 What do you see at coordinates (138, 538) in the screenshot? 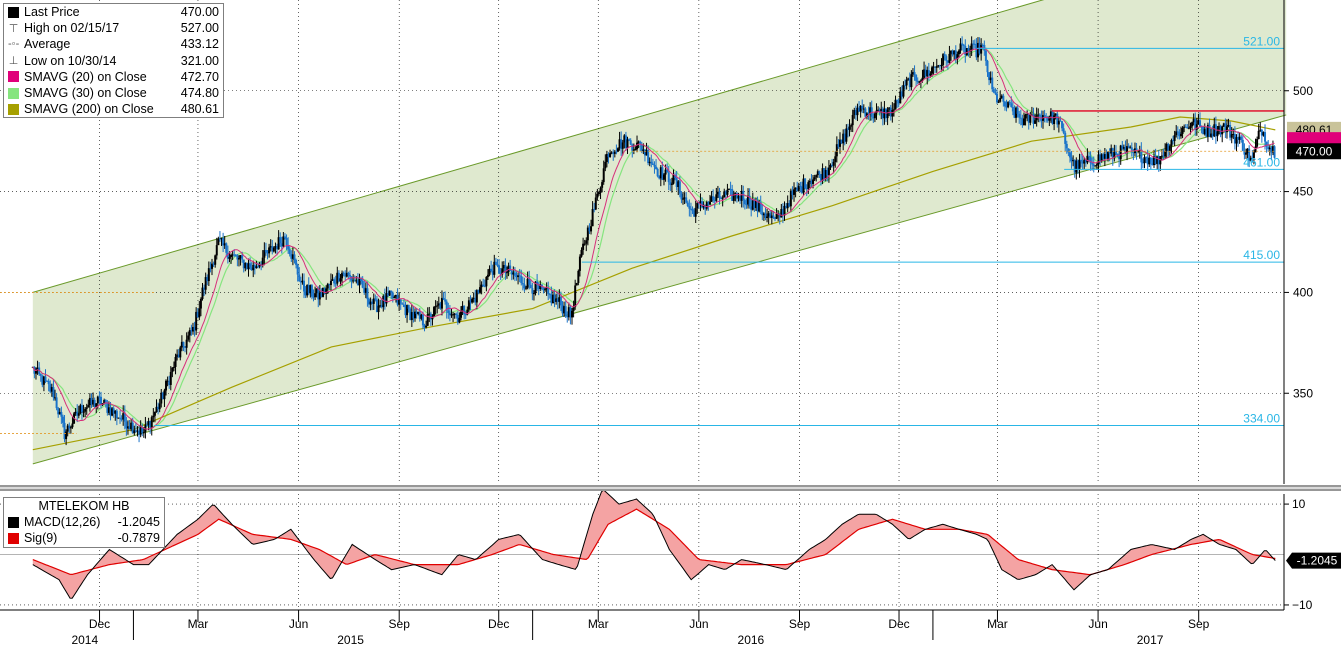
I see `signal-value: -0.7879` at bounding box center [138, 538].